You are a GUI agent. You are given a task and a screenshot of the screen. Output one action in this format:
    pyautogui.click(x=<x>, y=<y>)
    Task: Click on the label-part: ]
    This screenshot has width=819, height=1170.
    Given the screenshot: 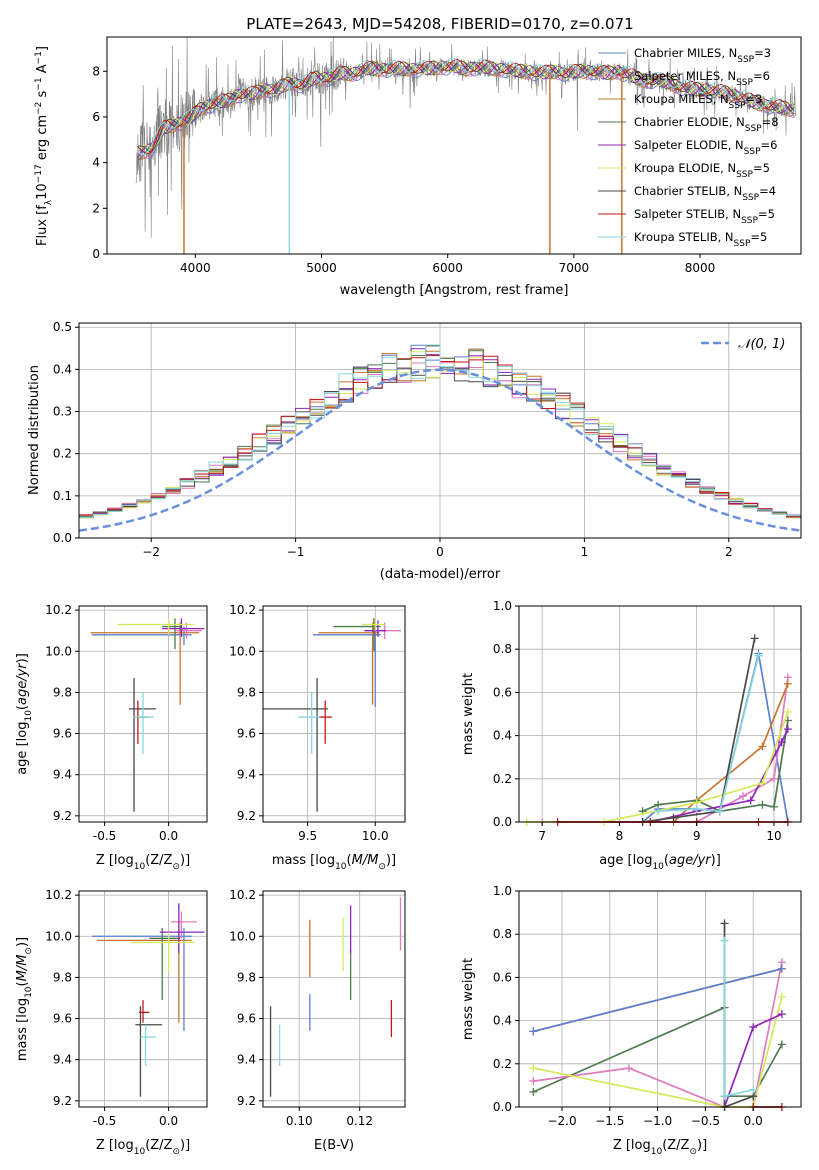 What is the action you would take?
    pyautogui.click(x=42, y=48)
    